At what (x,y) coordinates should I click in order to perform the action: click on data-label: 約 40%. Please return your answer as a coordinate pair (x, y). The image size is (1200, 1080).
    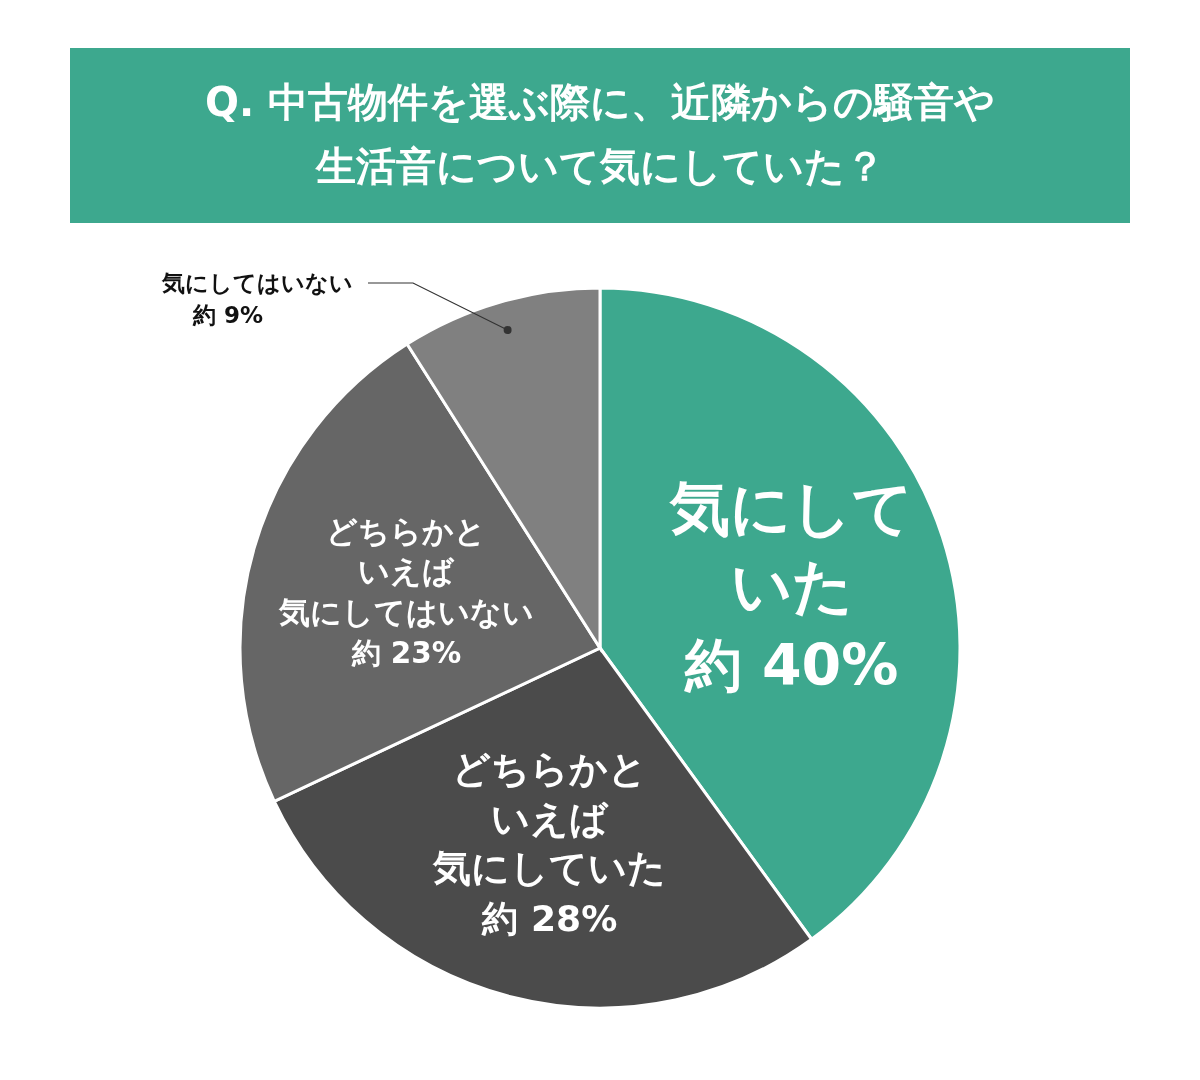
    Looking at the image, I should click on (791, 664).